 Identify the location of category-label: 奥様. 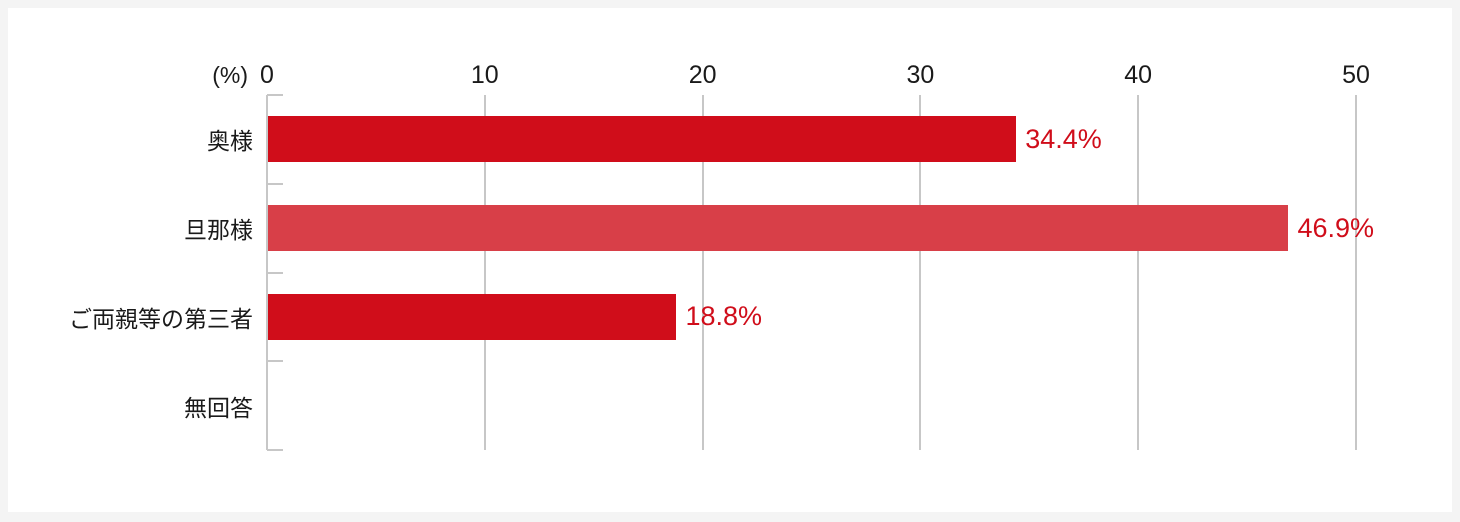
(230, 141).